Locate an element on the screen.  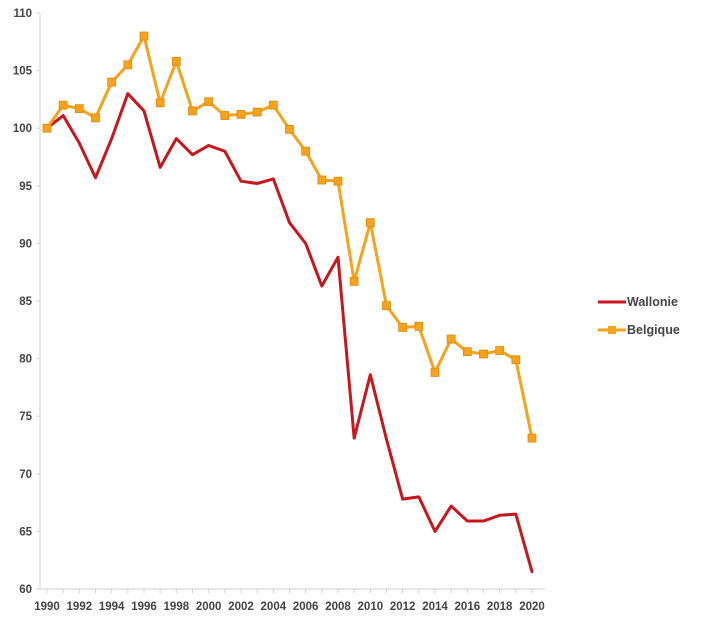
legend-marker-belgique is located at coordinates (612, 330).